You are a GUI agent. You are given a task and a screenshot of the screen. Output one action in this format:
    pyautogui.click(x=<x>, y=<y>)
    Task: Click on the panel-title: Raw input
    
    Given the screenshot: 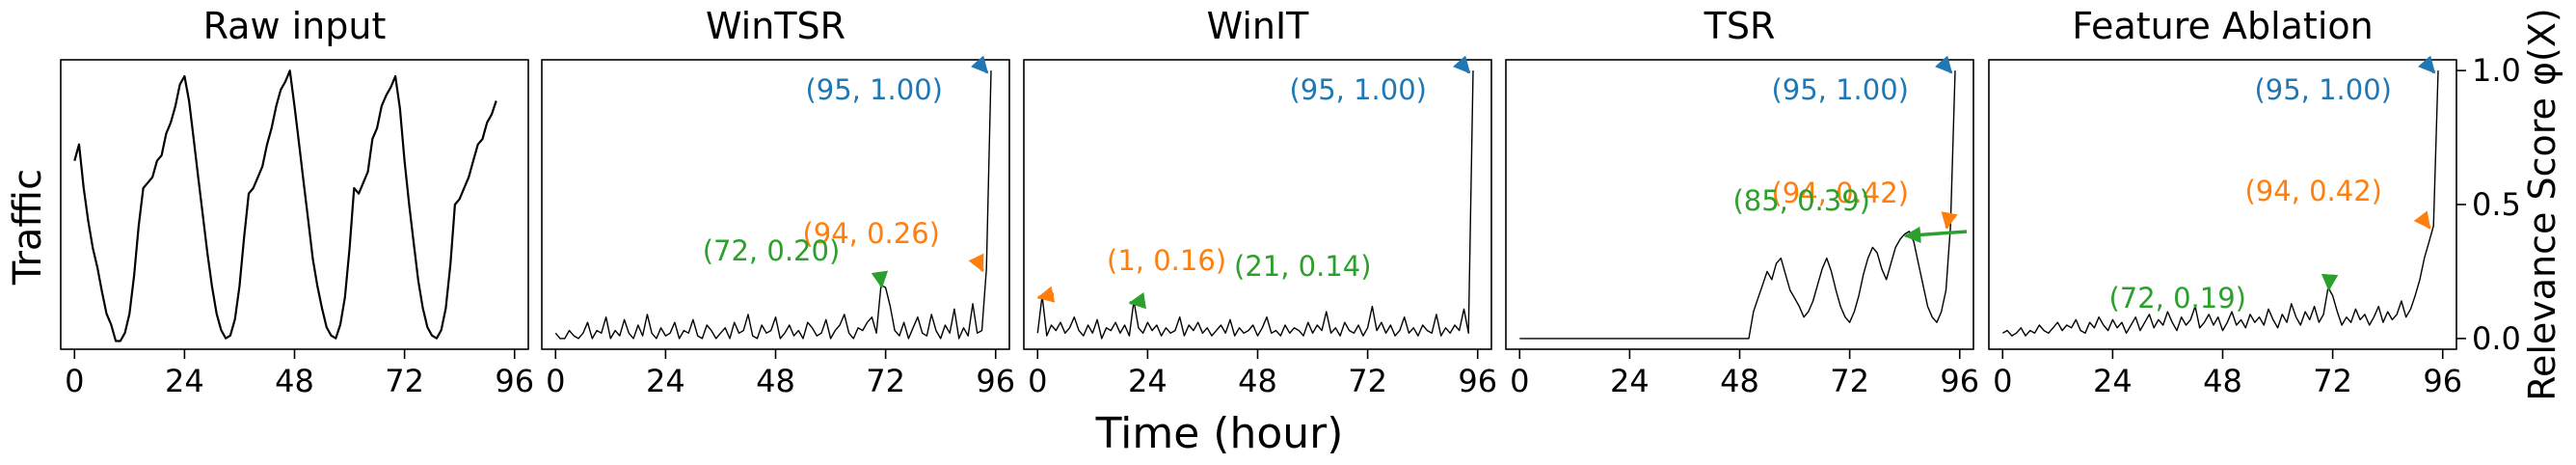 What is the action you would take?
    pyautogui.click(x=295, y=26)
    